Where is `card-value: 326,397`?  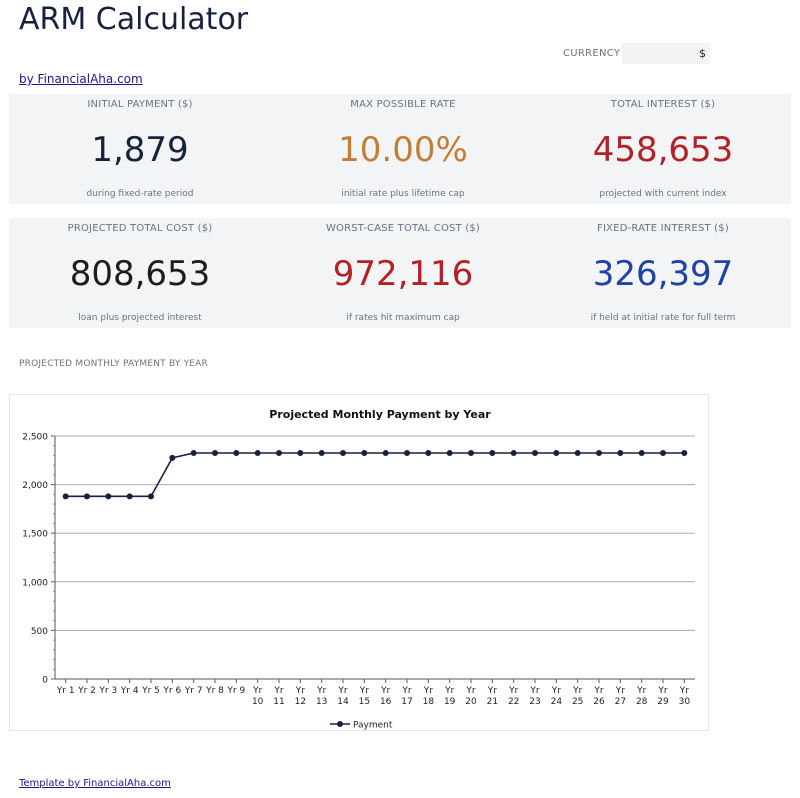 card-value: 326,397 is located at coordinates (663, 274).